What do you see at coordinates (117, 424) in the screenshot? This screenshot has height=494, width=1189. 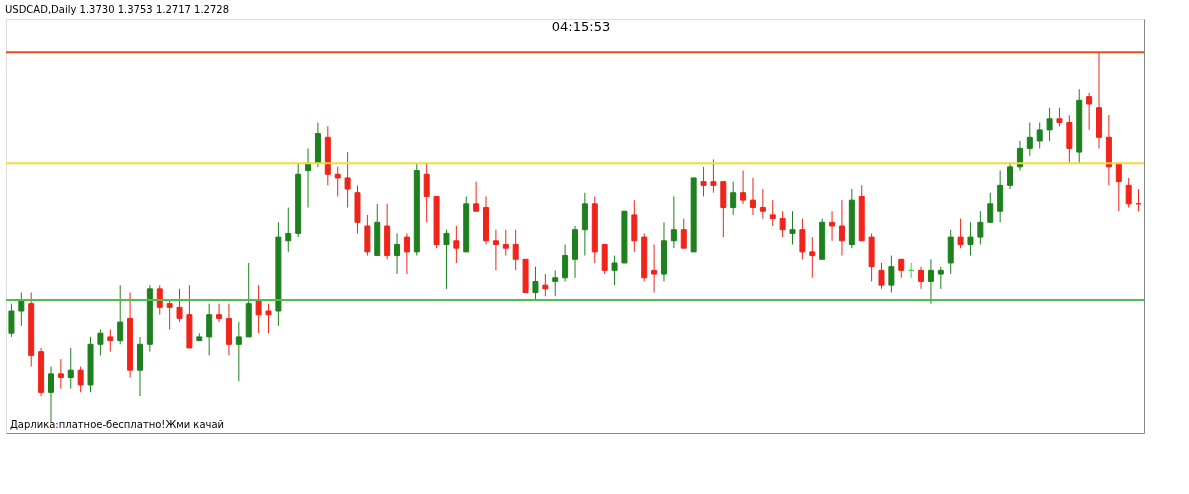 I see `annotation: Дарлика:платное-бесплатно!Жми качай` at bounding box center [117, 424].